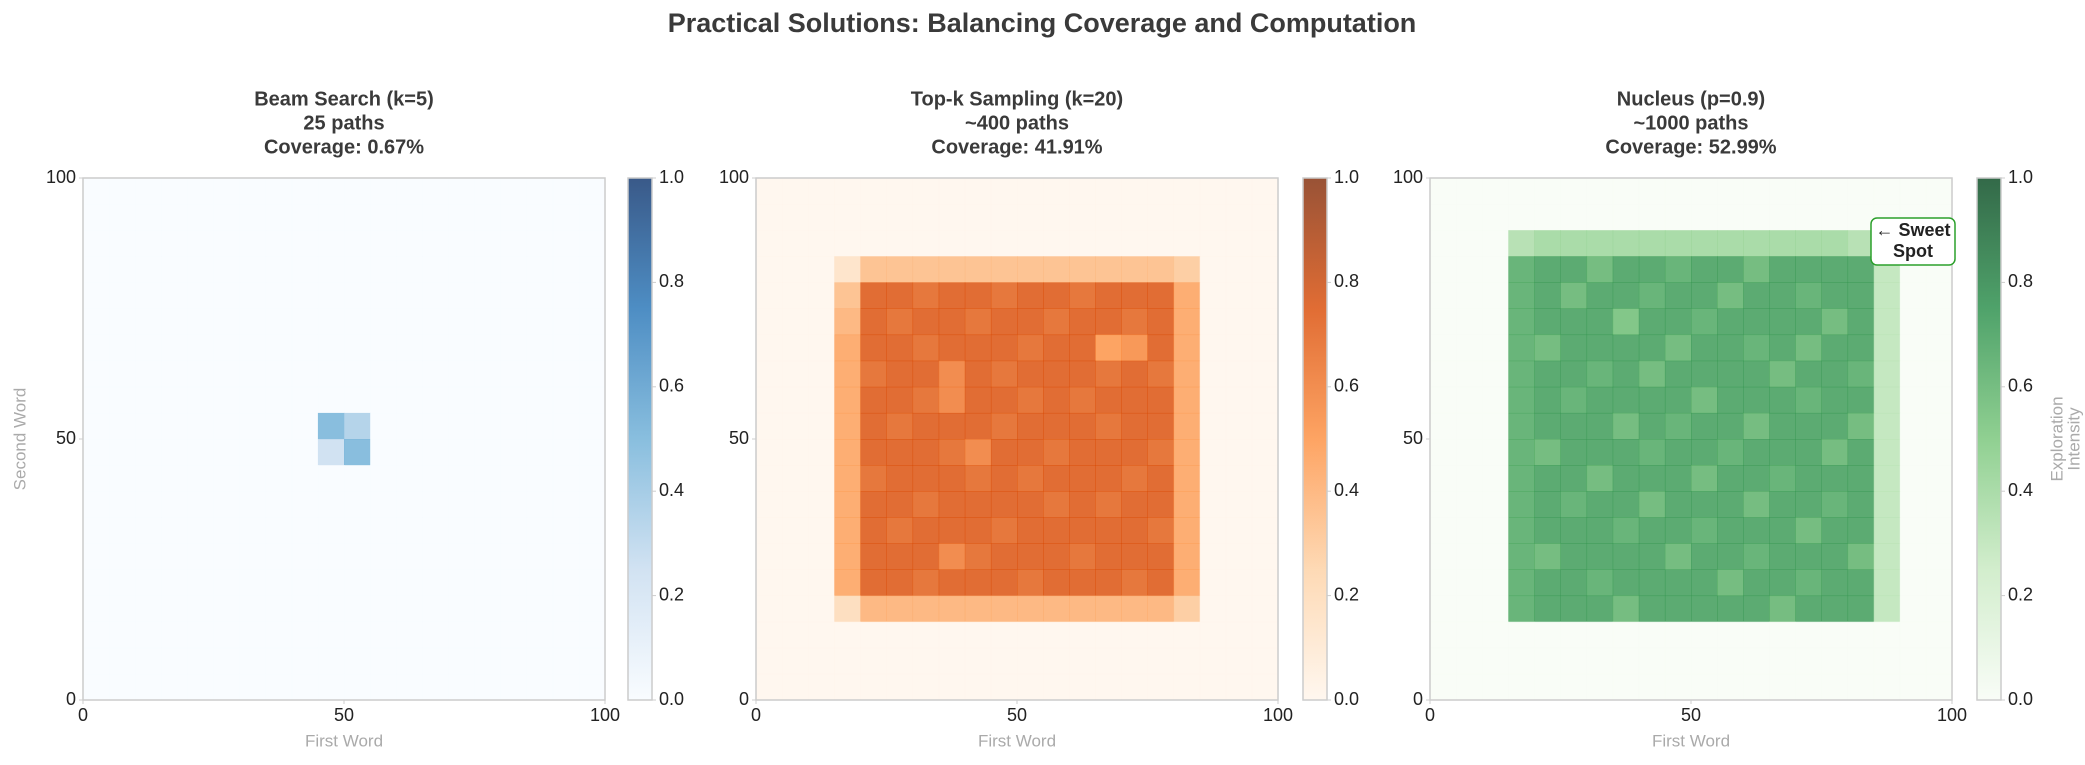 The image size is (2085, 765). What do you see at coordinates (344, 147) in the screenshot?
I see `panel-title: Coverage: 0.67%` at bounding box center [344, 147].